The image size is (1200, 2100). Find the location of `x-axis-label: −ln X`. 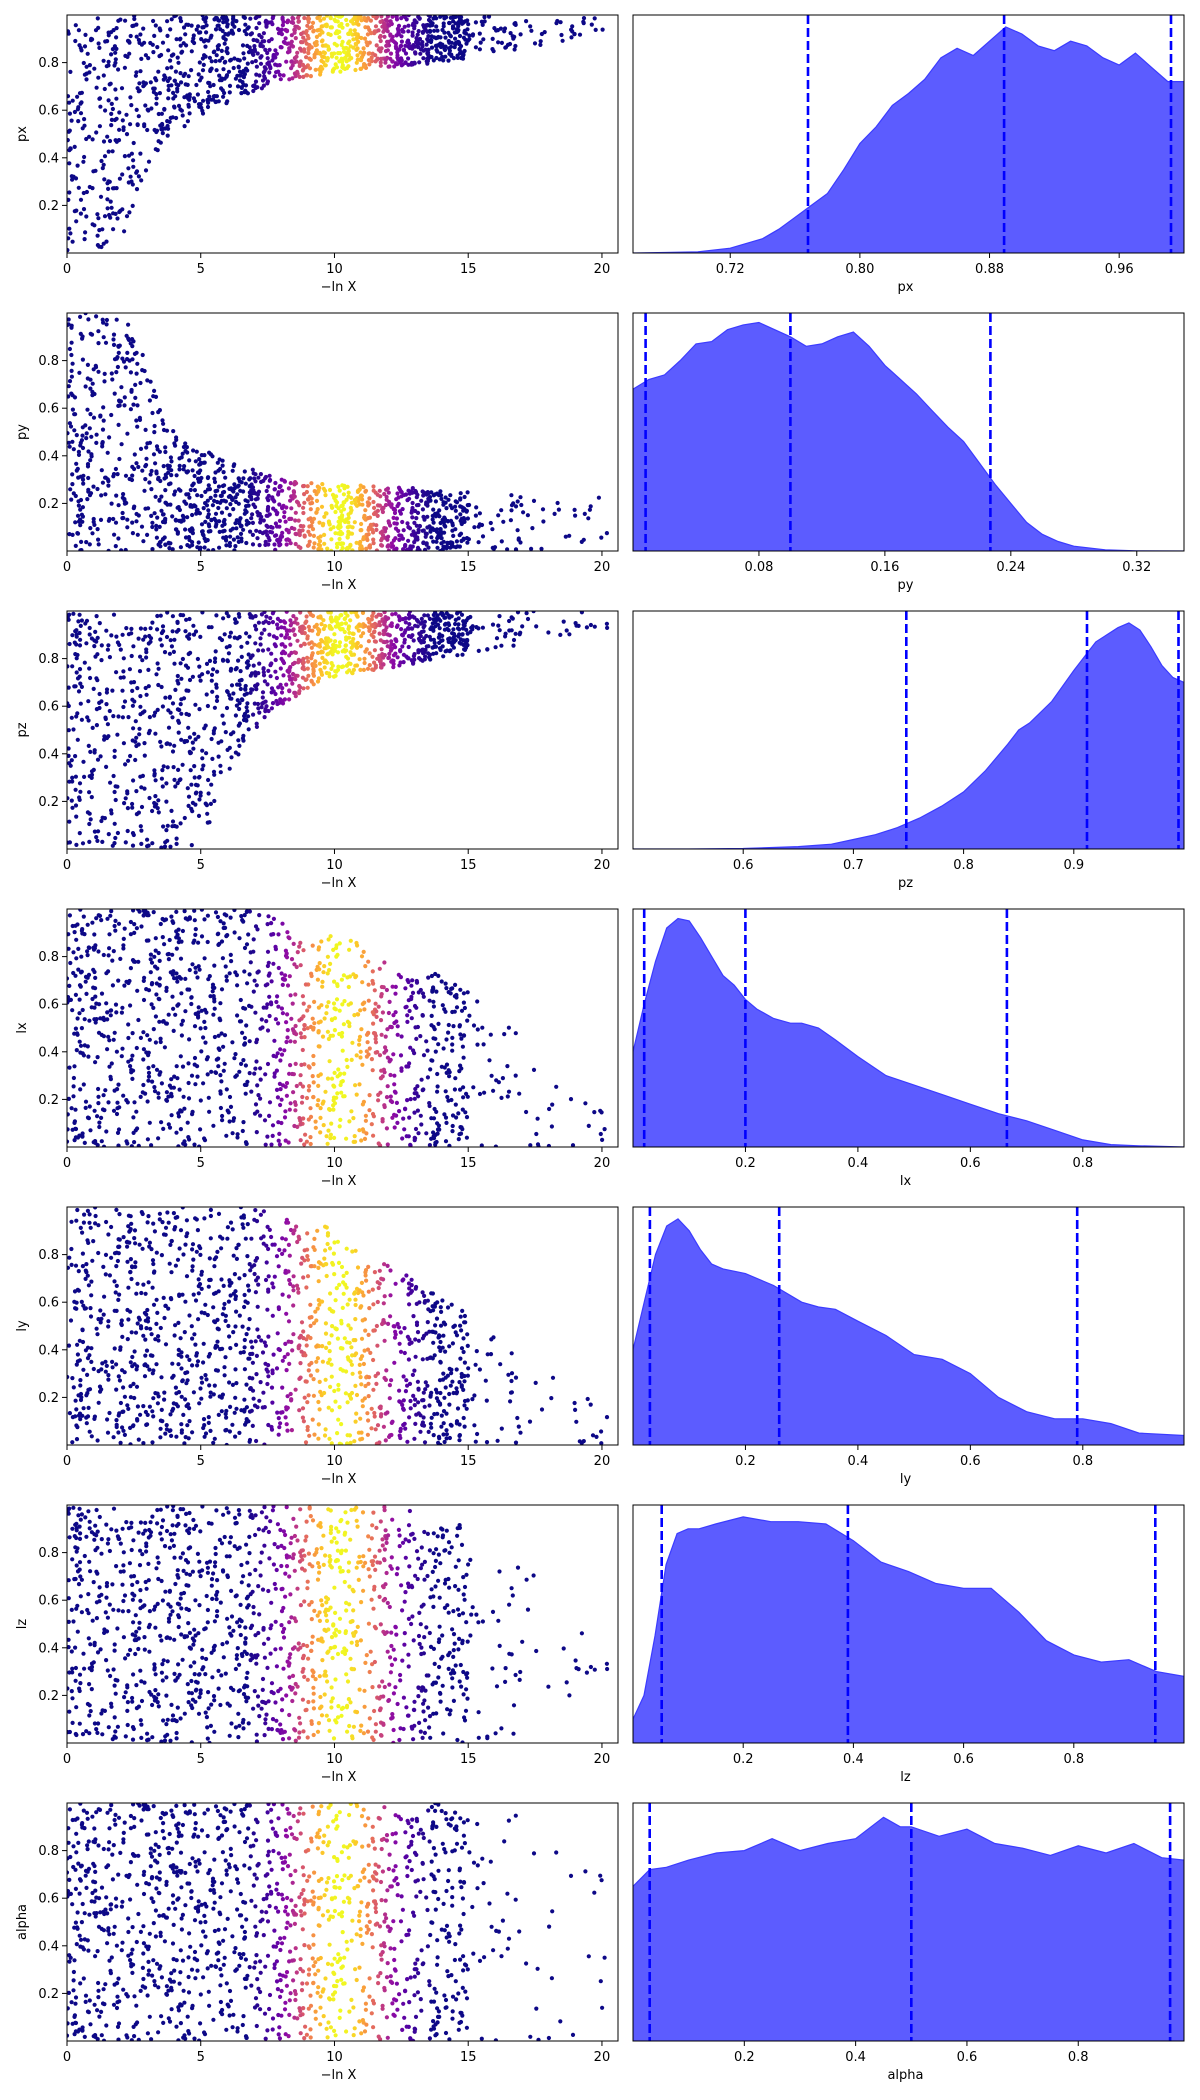

x-axis-label: −ln X is located at coordinates (339, 883).